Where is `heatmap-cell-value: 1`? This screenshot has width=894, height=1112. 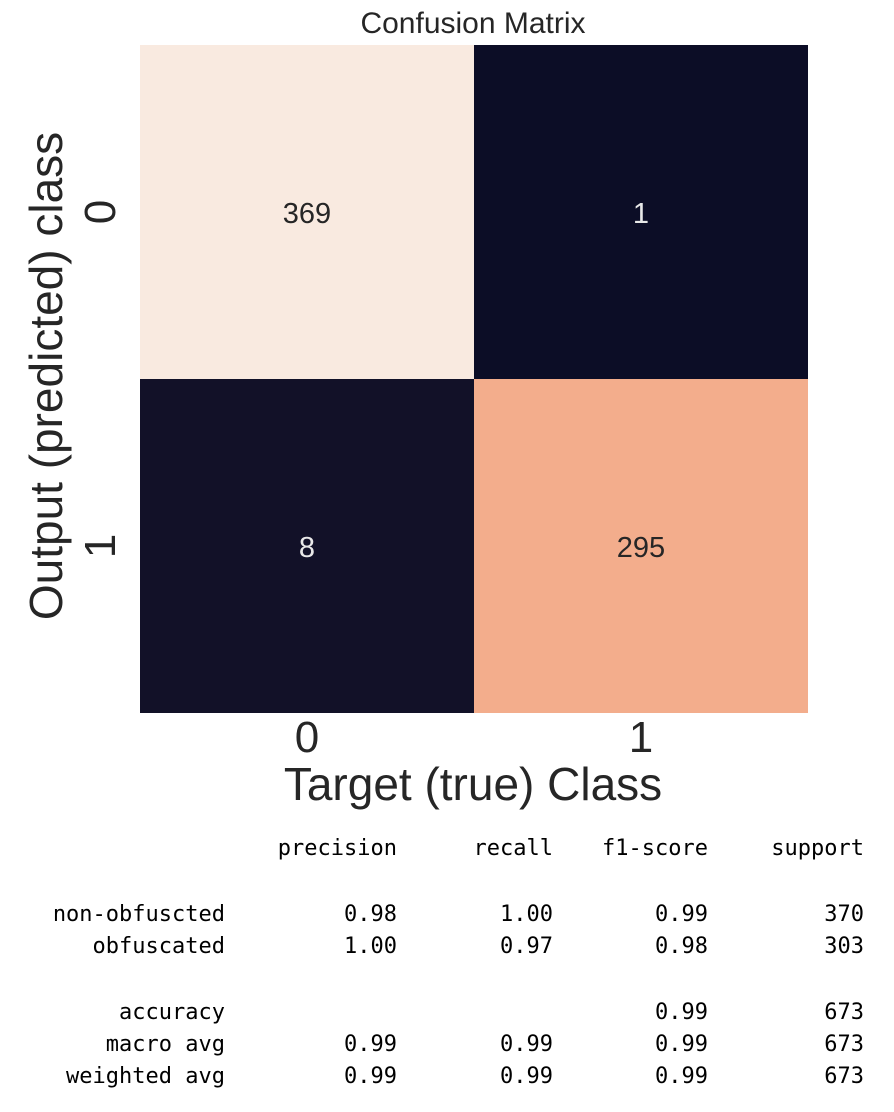 heatmap-cell-value: 1 is located at coordinates (641, 214).